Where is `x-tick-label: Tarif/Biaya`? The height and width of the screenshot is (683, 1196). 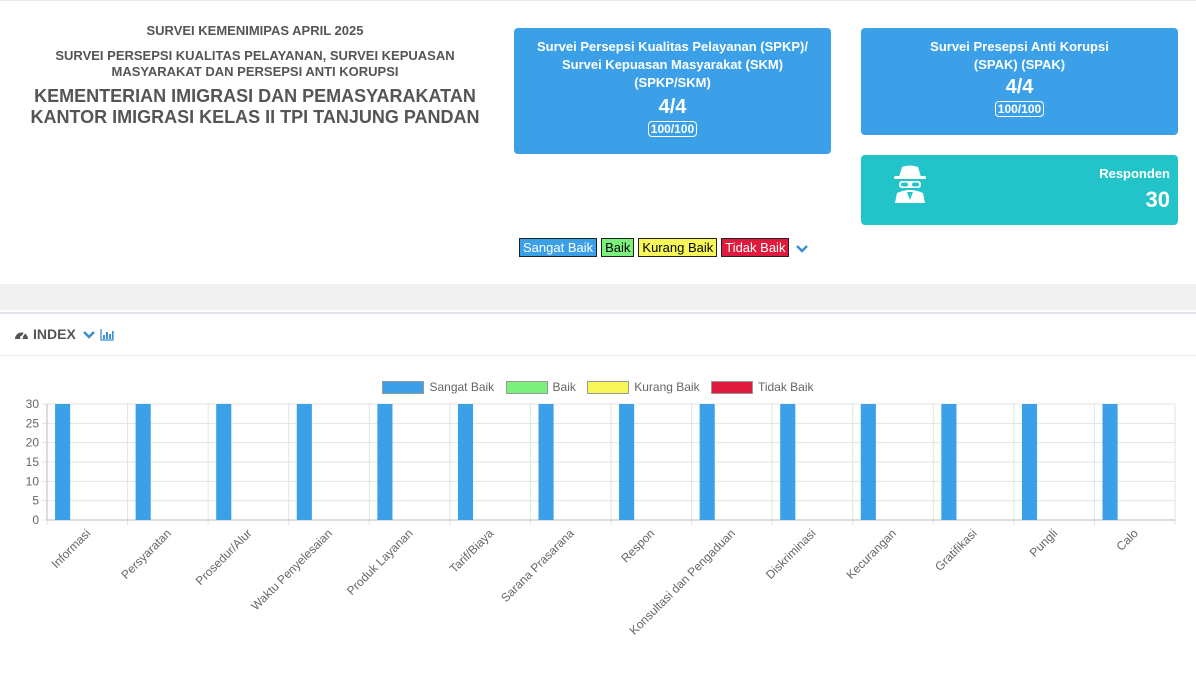
x-tick-label: Tarif/Biaya is located at coordinates (472, 551).